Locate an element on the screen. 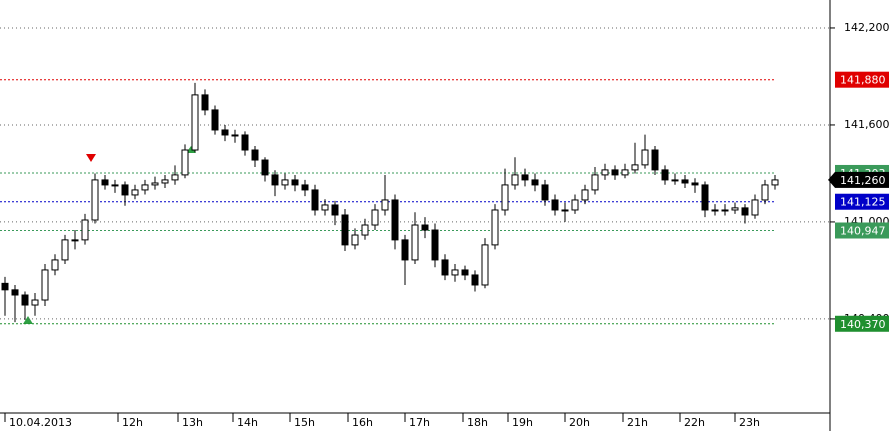 The height and width of the screenshot is (431, 889). x-tick-label: 10.04.2013 is located at coordinates (40, 422).